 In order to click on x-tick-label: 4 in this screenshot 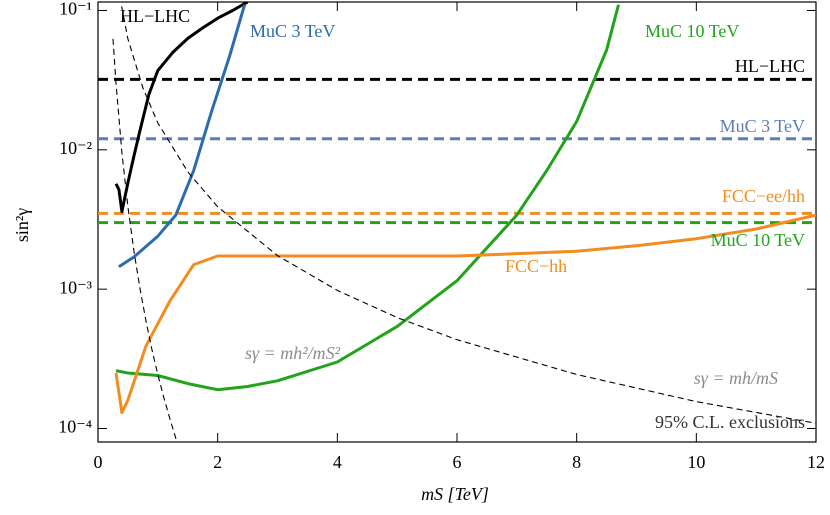, I will do `click(337, 462)`.